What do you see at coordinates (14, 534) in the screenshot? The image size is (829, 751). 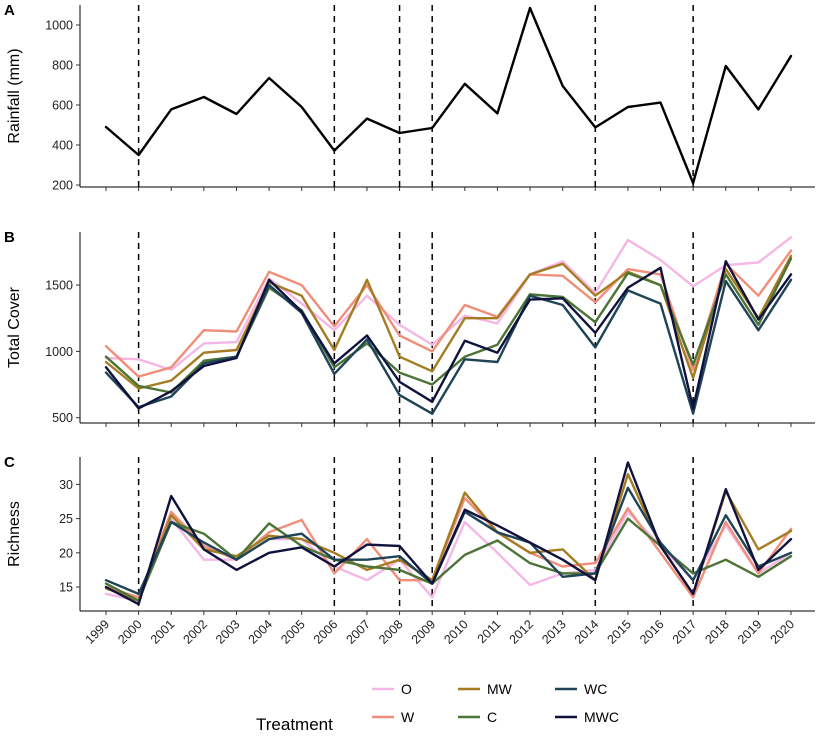 I see `y-axis-title: Richness` at bounding box center [14, 534].